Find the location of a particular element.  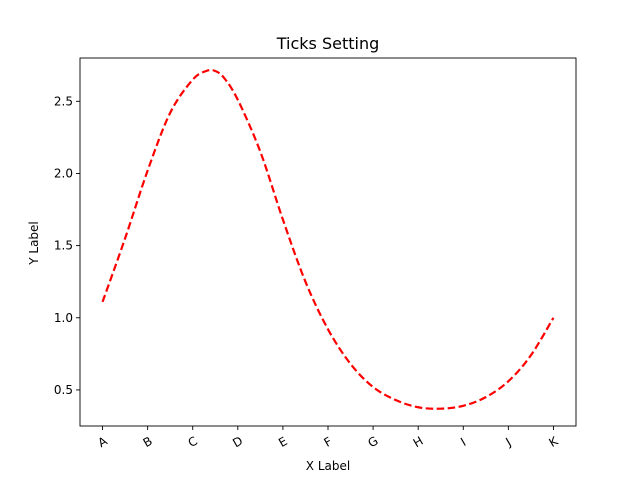

y-axis-label: Y Label is located at coordinates (34, 243).